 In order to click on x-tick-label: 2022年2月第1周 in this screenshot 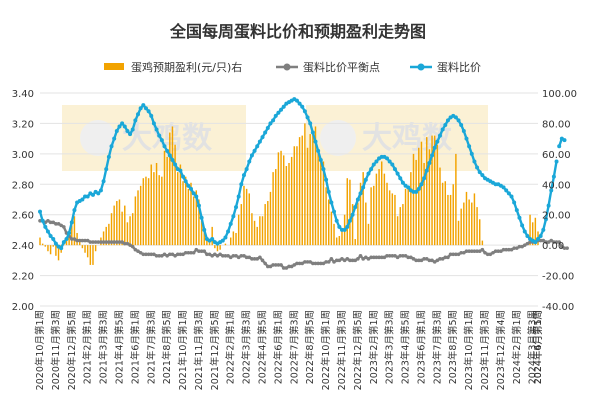, I will do `click(231, 347)`.